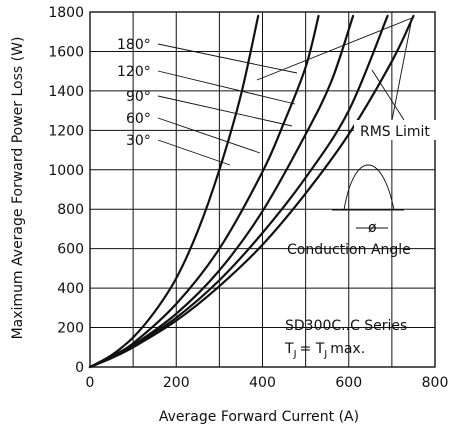 The image size is (456, 437). What do you see at coordinates (70, 289) in the screenshot?
I see `y-tick-label: 400` at bounding box center [70, 289].